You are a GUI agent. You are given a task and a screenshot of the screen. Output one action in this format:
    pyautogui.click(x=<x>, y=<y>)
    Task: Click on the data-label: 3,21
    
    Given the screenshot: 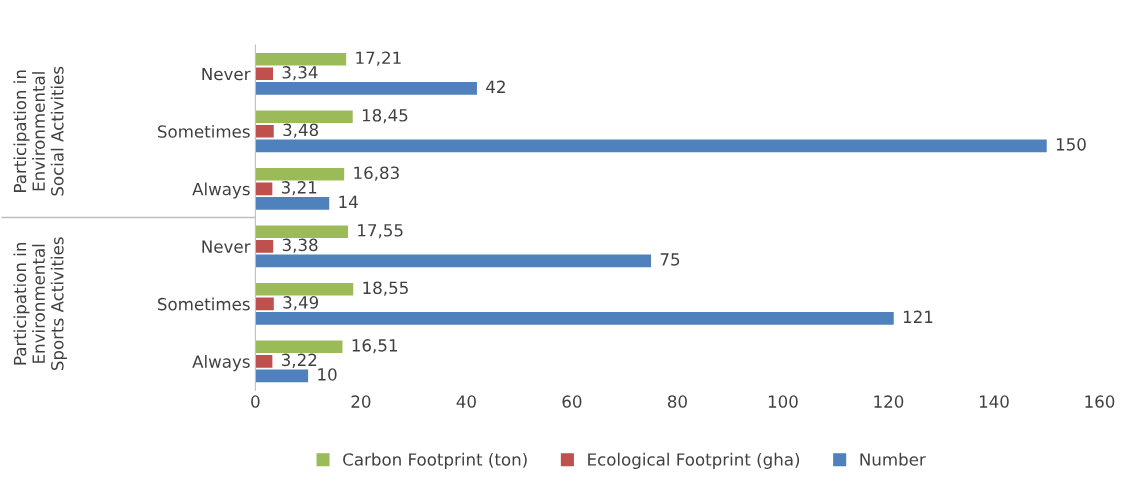 What is the action you would take?
    pyautogui.click(x=299, y=188)
    